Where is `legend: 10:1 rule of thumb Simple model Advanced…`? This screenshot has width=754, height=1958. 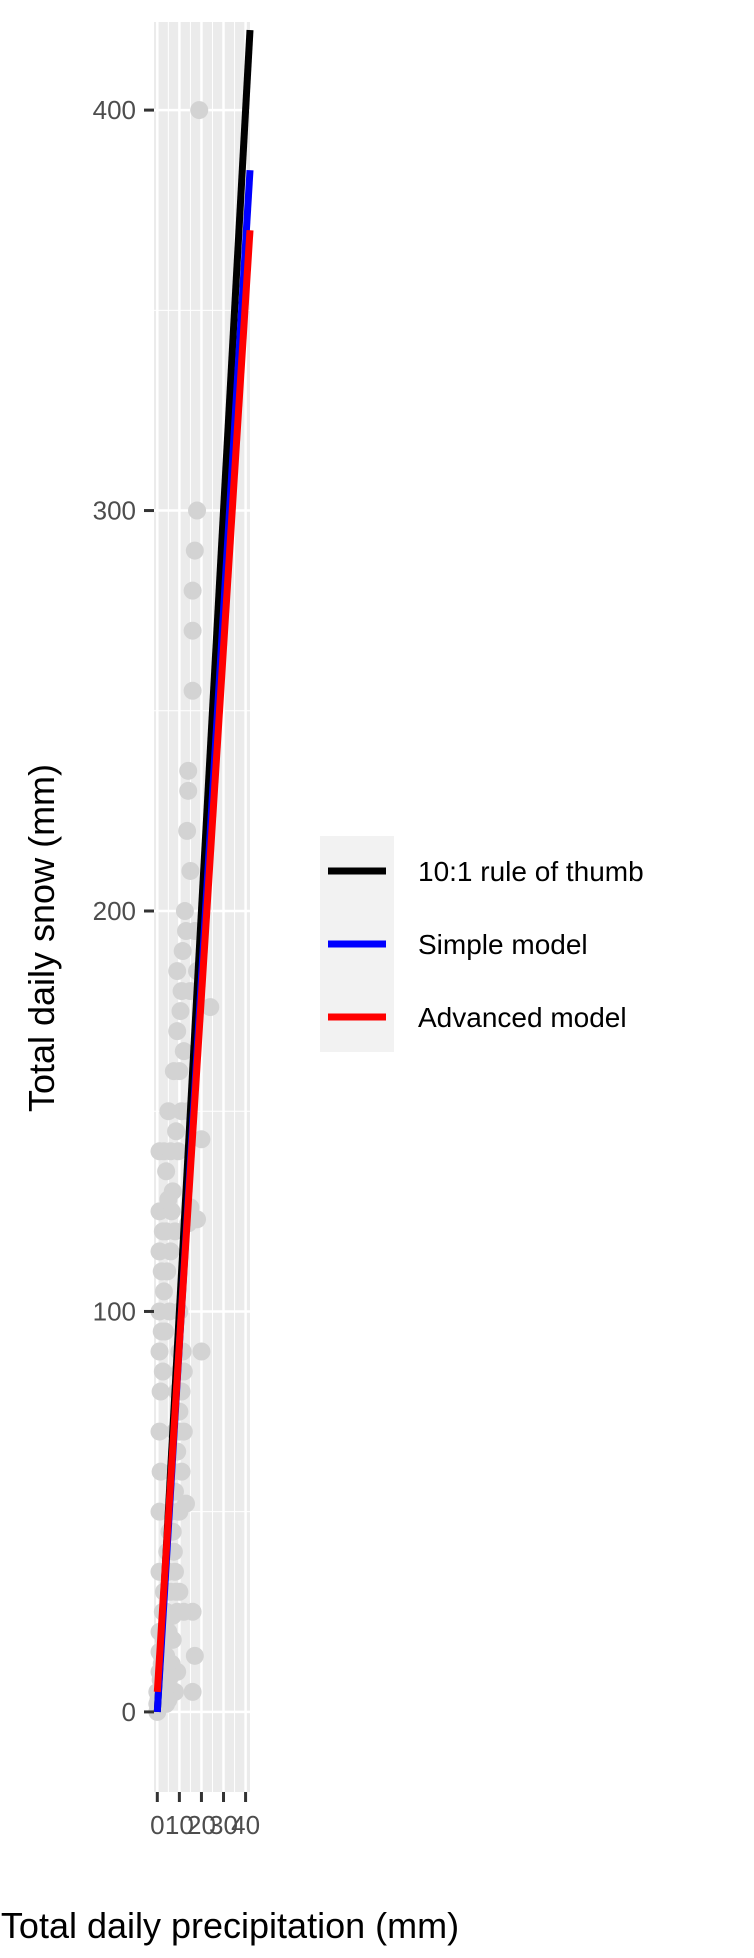 legend: 10:1 rule of thumb Simple model Advanced… is located at coordinates (482, 944).